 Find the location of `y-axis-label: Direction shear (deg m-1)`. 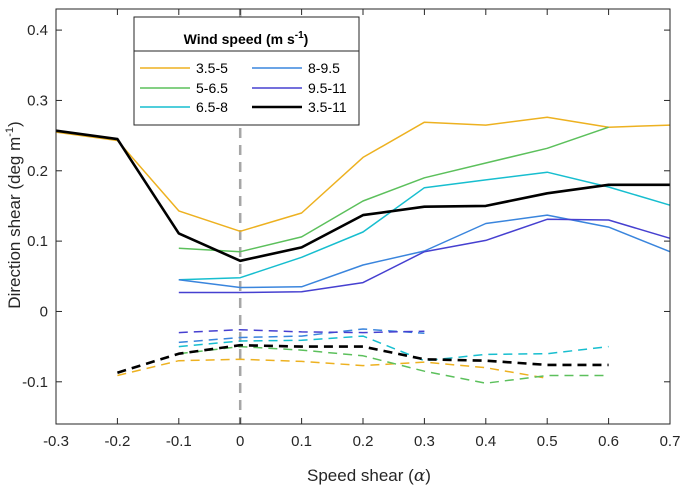

y-axis-label: Direction shear (deg m-1) is located at coordinates (14, 214).